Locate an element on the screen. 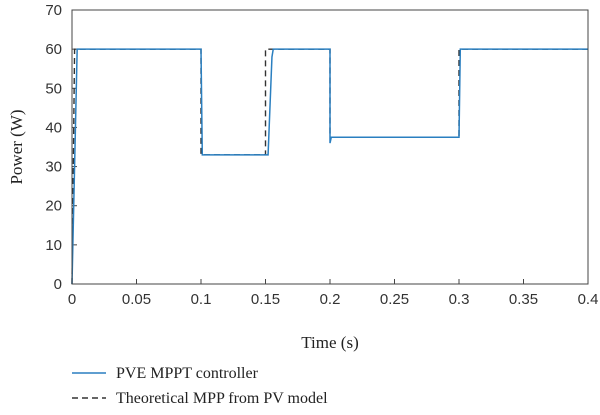 The image size is (600, 415). legend-label-pve-mppt: PVE MPPT controller is located at coordinates (187, 373).